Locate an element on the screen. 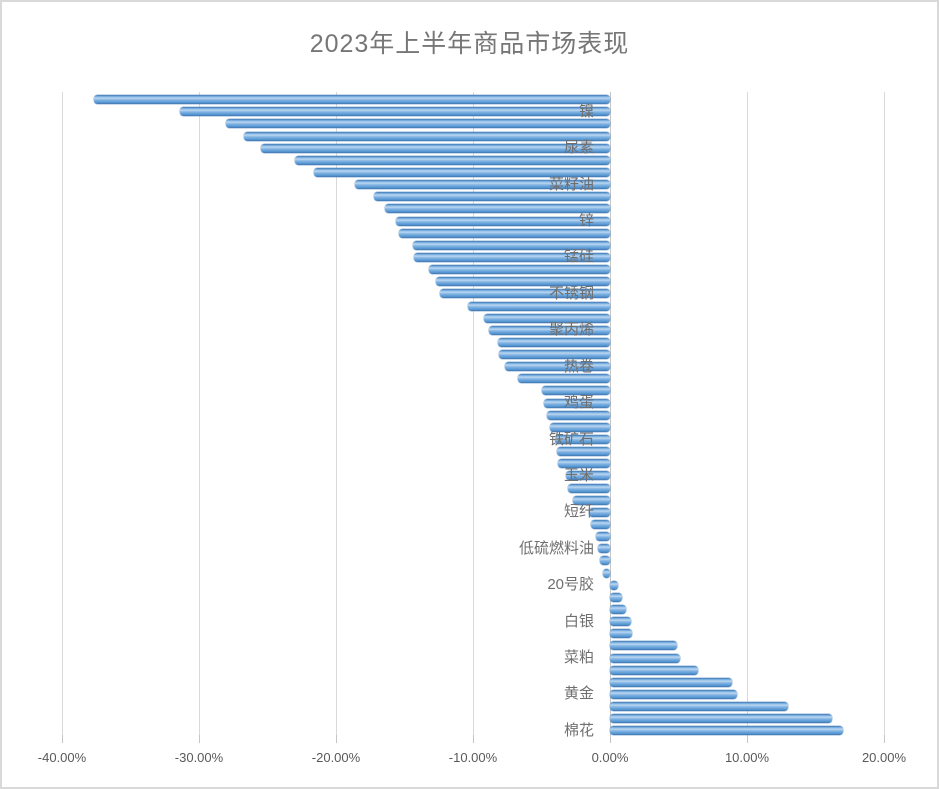  category-label: 铁矿石 is located at coordinates (571, 439).